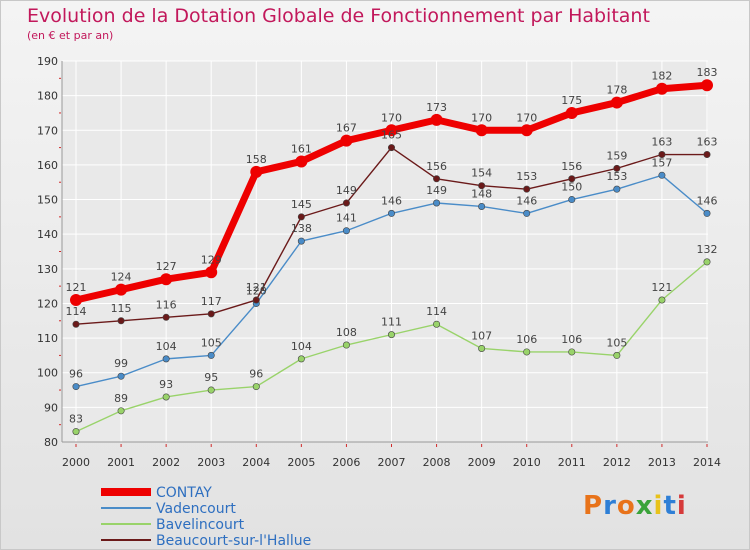 The height and width of the screenshot is (550, 750). Describe the element at coordinates (256, 462) in the screenshot. I see `x-tick-label: 2004` at that location.